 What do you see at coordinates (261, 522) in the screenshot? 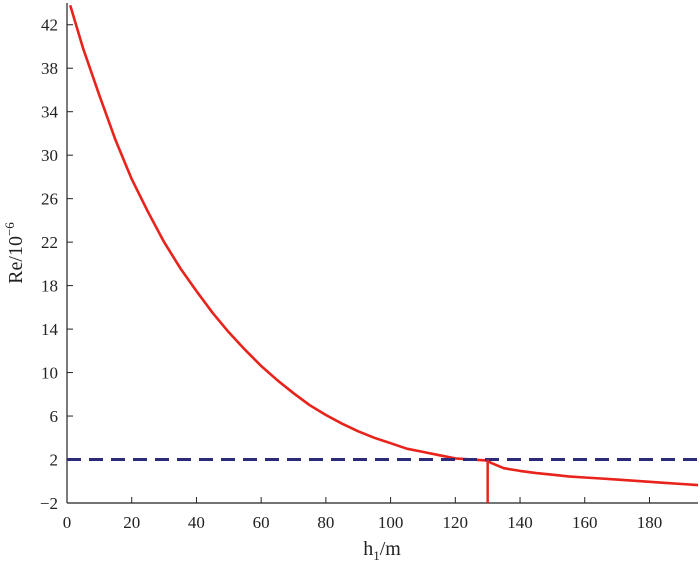
I see `x-tick-label: 60` at bounding box center [261, 522].